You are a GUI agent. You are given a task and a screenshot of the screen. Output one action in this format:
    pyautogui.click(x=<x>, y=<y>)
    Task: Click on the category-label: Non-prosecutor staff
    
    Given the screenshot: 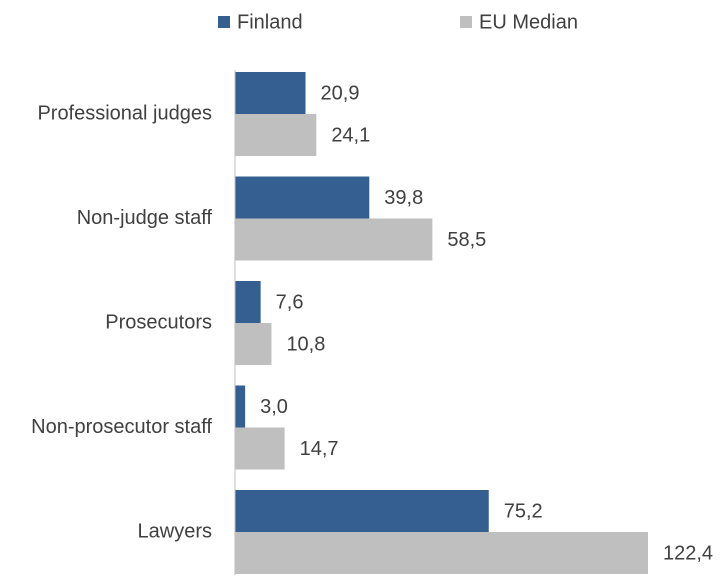 What is the action you would take?
    pyautogui.click(x=121, y=427)
    